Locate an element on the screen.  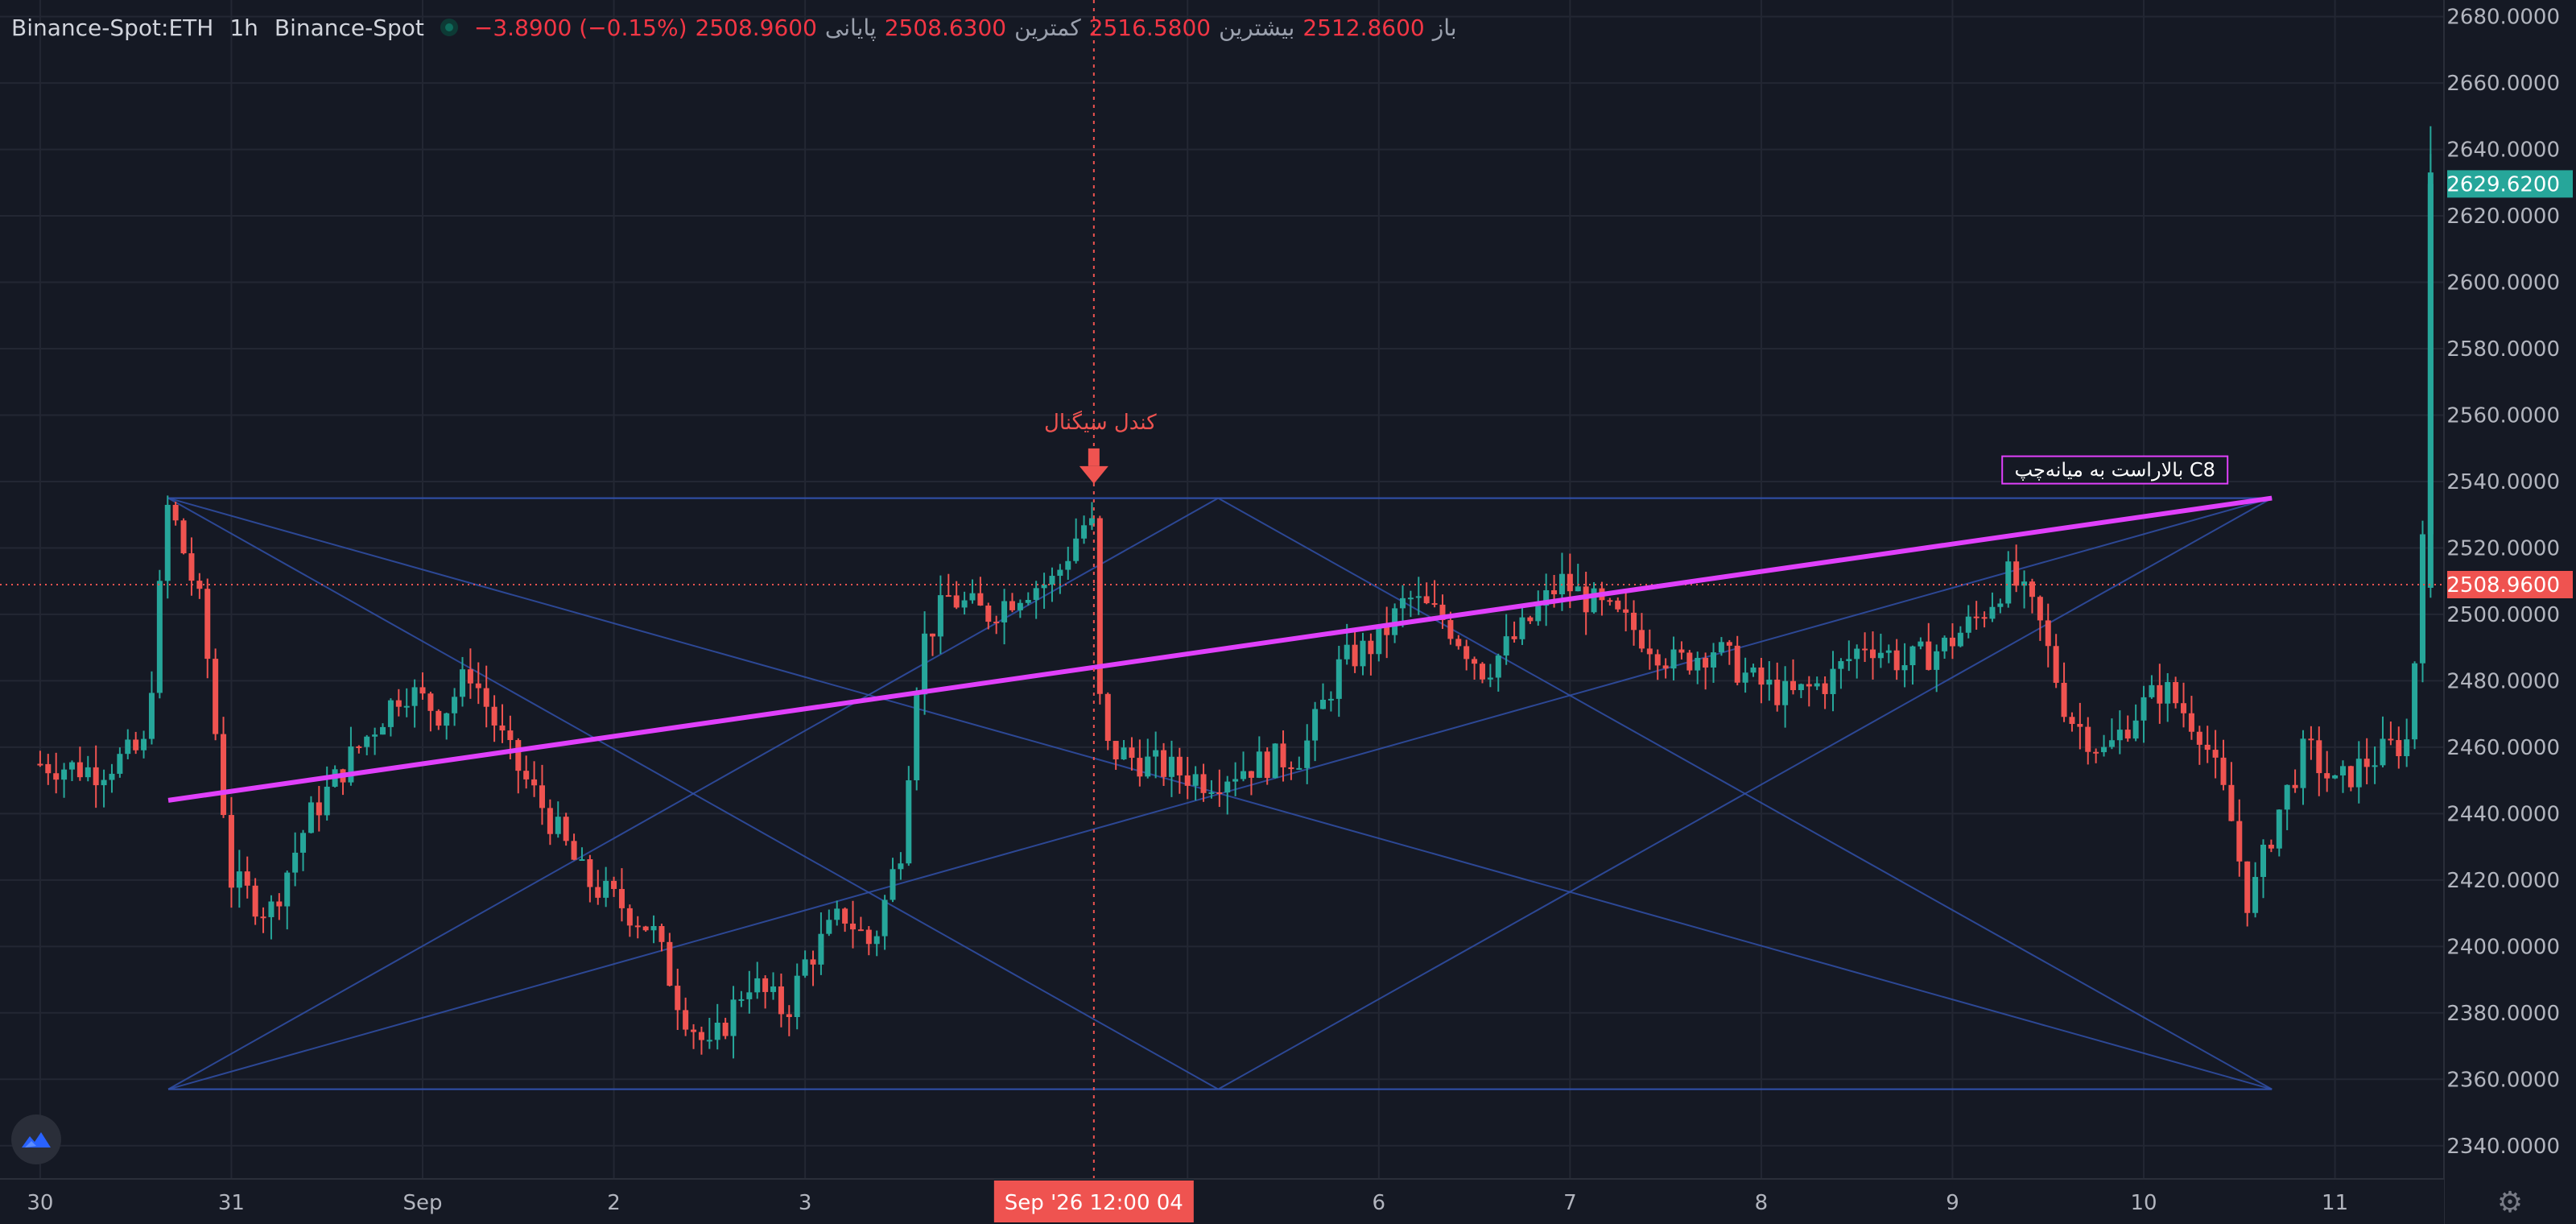
time-tick-label: 8 is located at coordinates (1762, 1203).